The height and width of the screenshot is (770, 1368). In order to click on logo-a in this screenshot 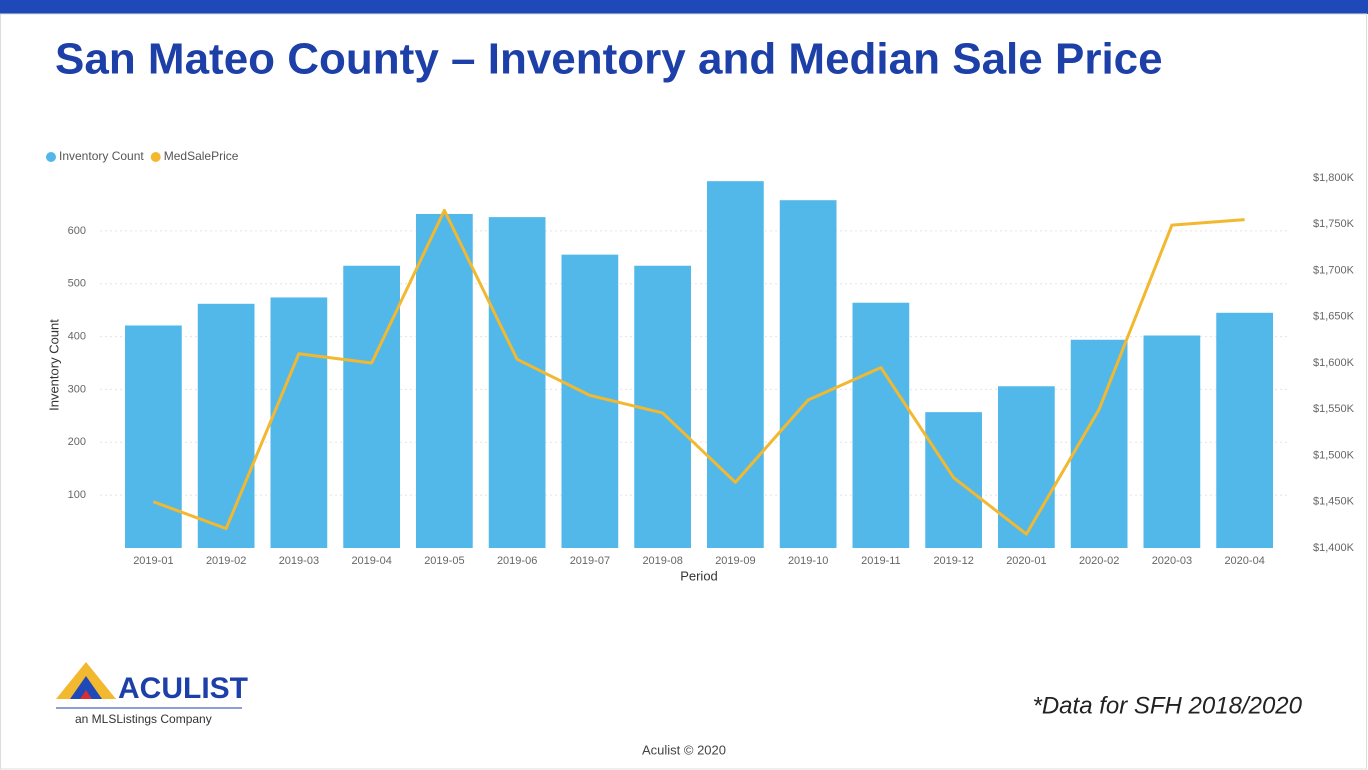, I will do `click(86, 687)`.